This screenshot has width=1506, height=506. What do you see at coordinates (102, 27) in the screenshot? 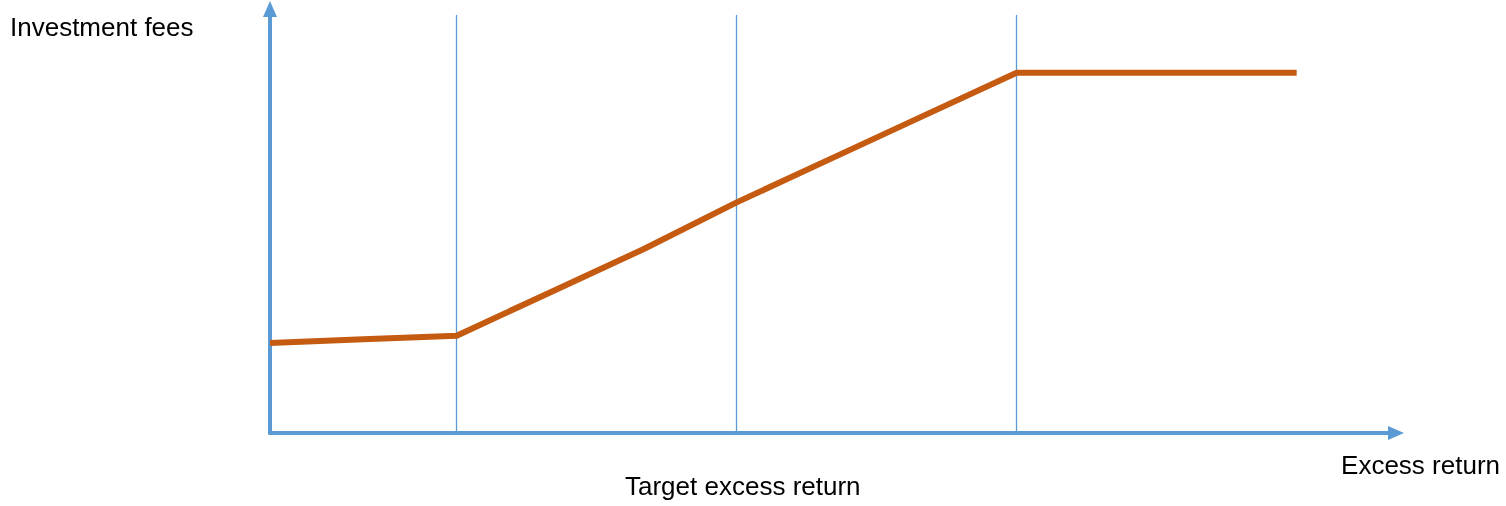
I see `y-axis-title: Investment fees` at bounding box center [102, 27].